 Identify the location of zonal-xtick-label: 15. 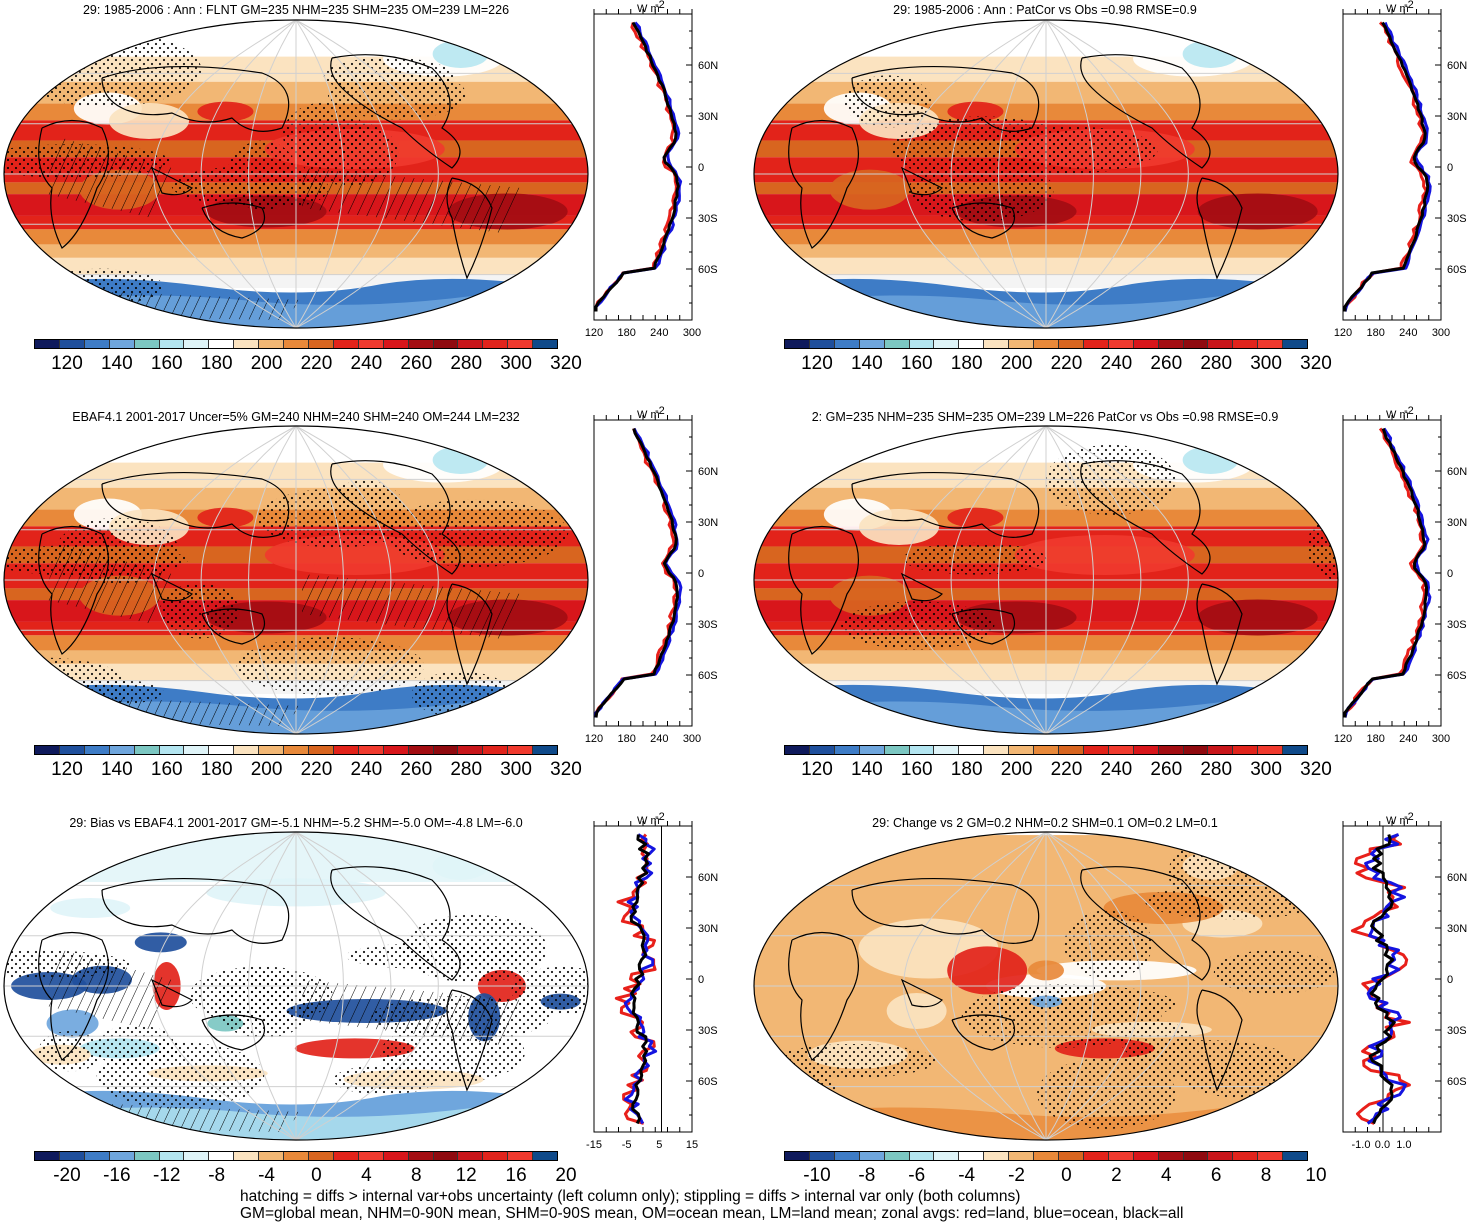
(692, 1145).